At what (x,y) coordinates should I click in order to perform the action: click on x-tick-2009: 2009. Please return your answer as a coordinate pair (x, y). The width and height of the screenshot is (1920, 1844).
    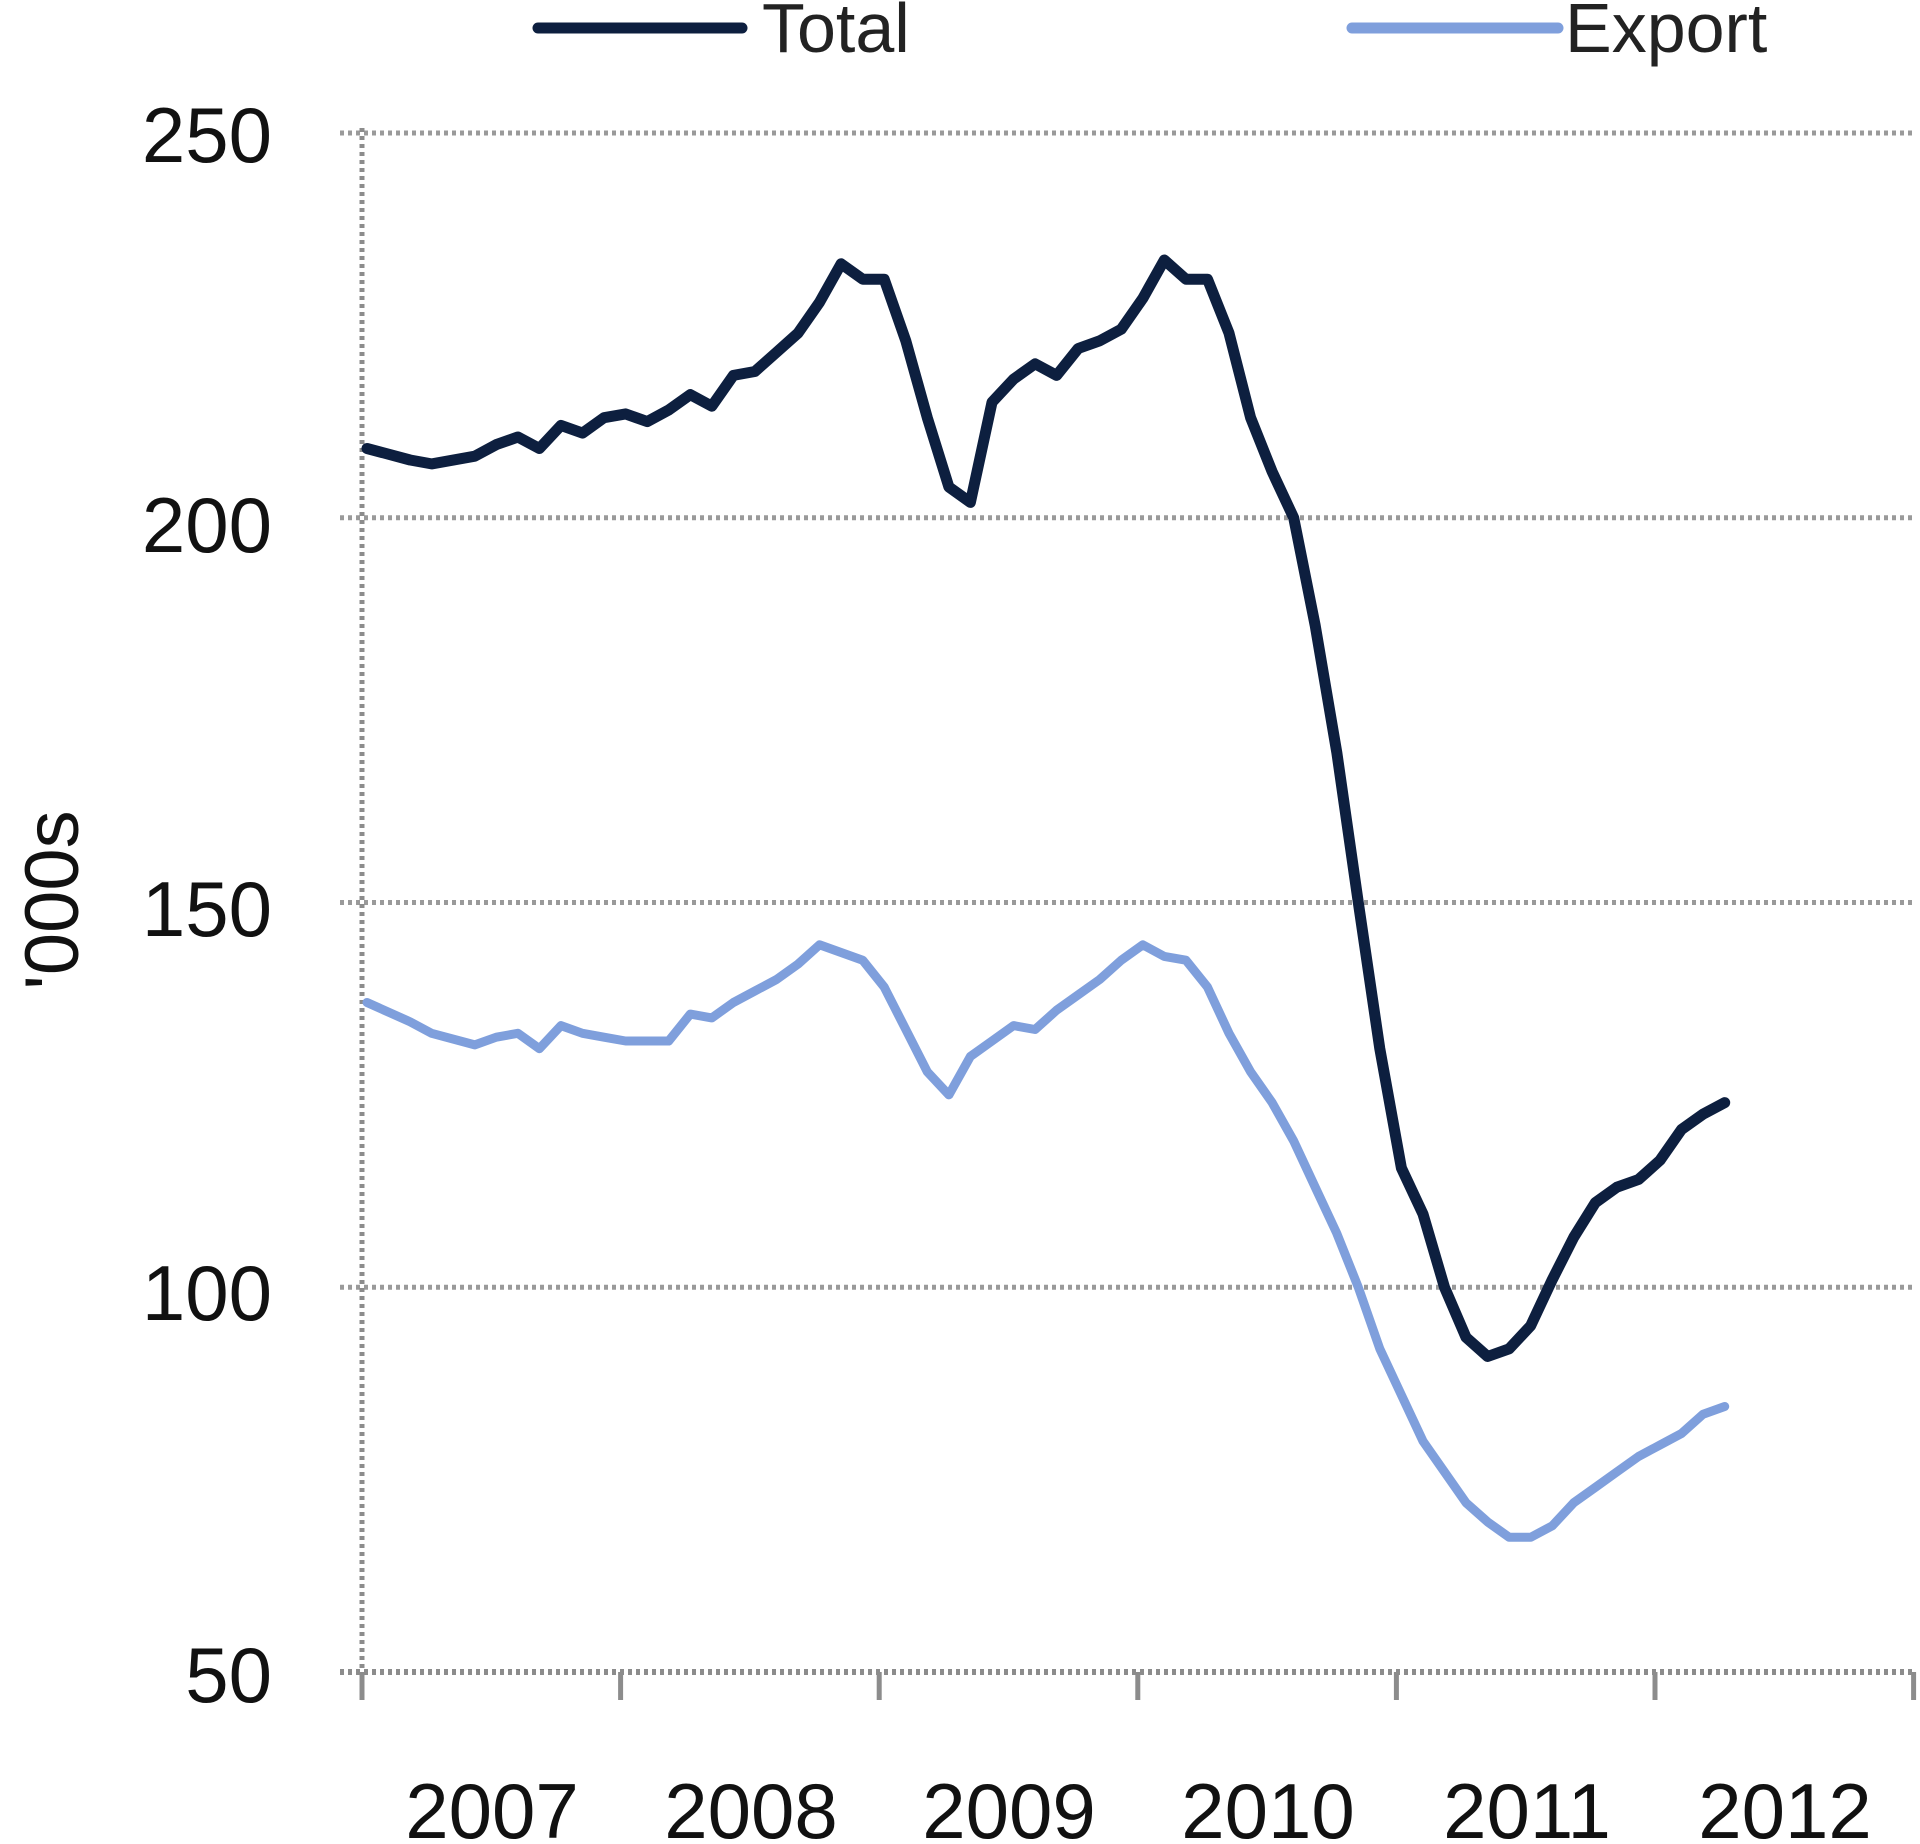
    Looking at the image, I should click on (1009, 1805).